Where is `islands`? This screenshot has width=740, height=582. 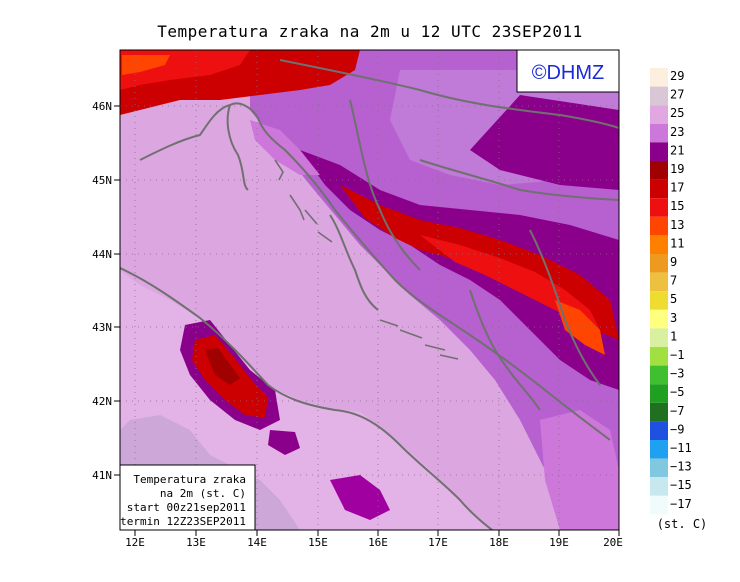
islands is located at coordinates (366, 259).